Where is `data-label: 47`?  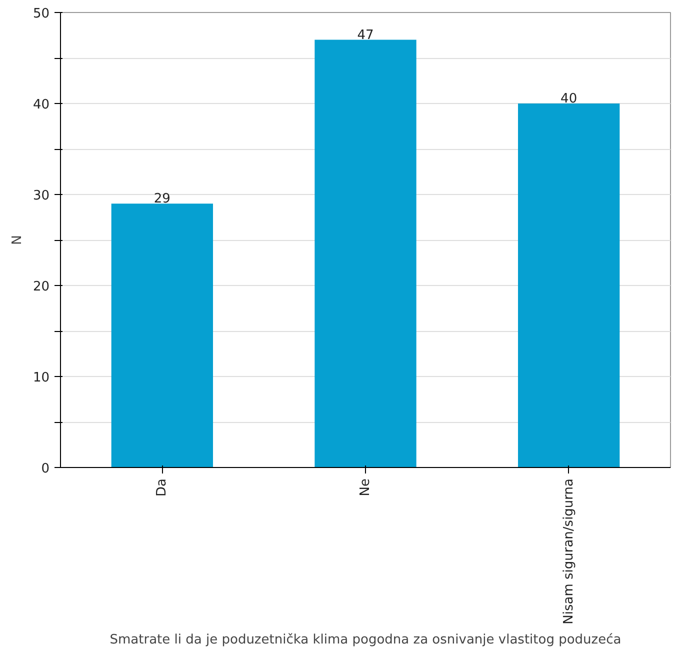
data-label: 47 is located at coordinates (365, 35).